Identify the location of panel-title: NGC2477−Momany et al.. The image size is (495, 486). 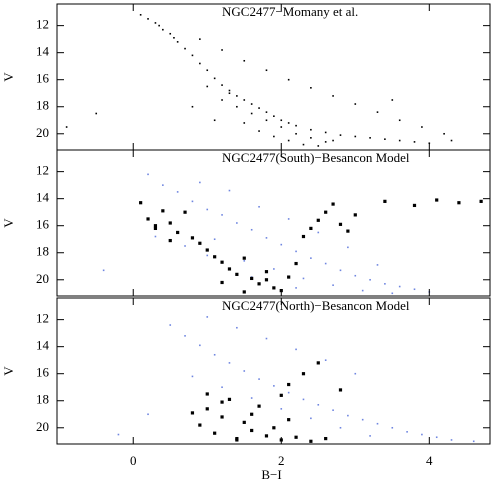
(290, 11).